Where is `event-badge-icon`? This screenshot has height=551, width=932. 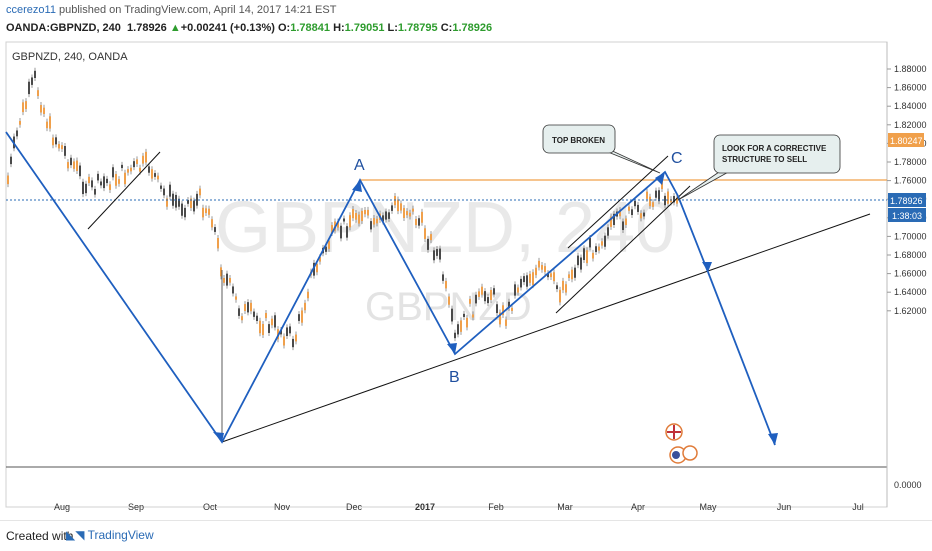 event-badge-icon is located at coordinates (690, 453).